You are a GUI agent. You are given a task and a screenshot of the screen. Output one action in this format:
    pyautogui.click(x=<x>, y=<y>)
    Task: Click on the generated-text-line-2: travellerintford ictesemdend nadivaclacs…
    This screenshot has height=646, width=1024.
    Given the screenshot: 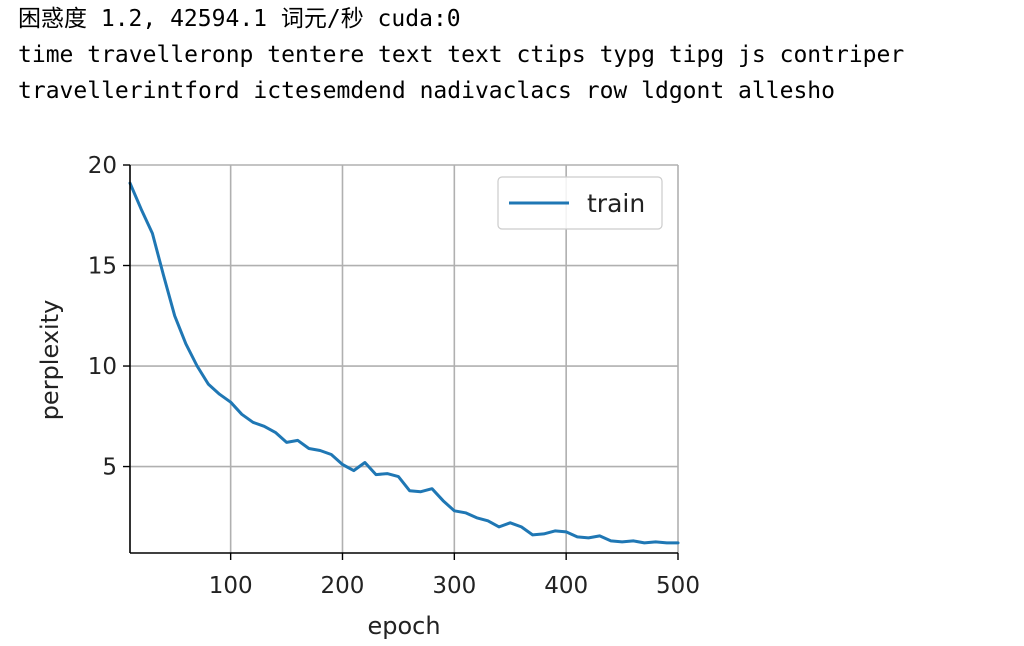 What is the action you would take?
    pyautogui.click(x=426, y=91)
    